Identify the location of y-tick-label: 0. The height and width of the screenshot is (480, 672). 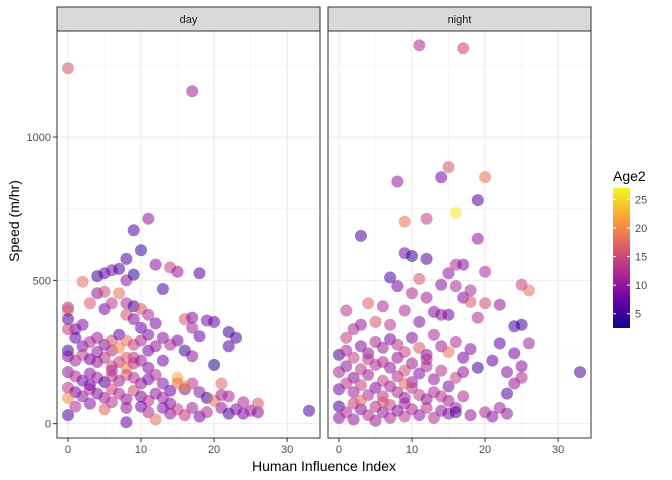
(48, 425).